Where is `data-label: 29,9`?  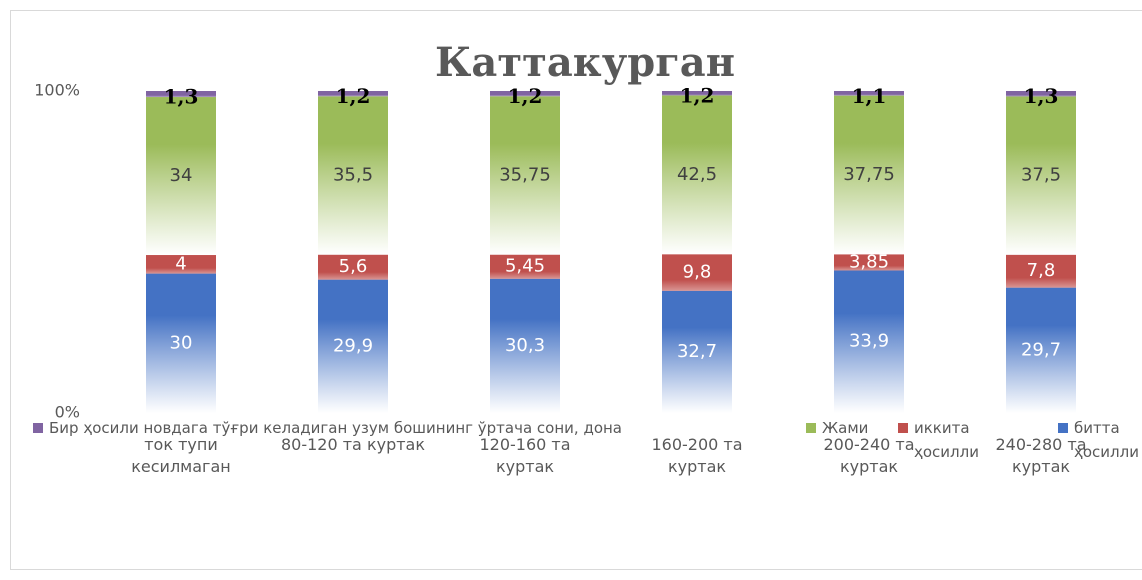 data-label: 29,9 is located at coordinates (353, 345).